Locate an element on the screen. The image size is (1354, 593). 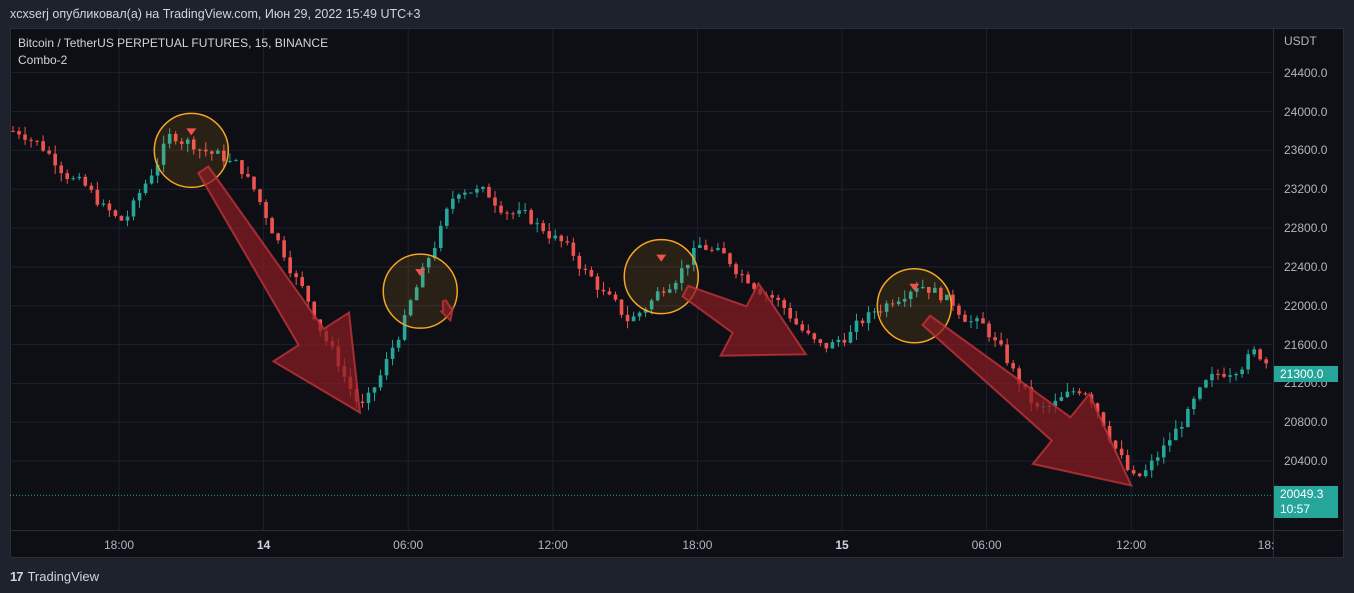
time-tick-label: 15 is located at coordinates (842, 545).